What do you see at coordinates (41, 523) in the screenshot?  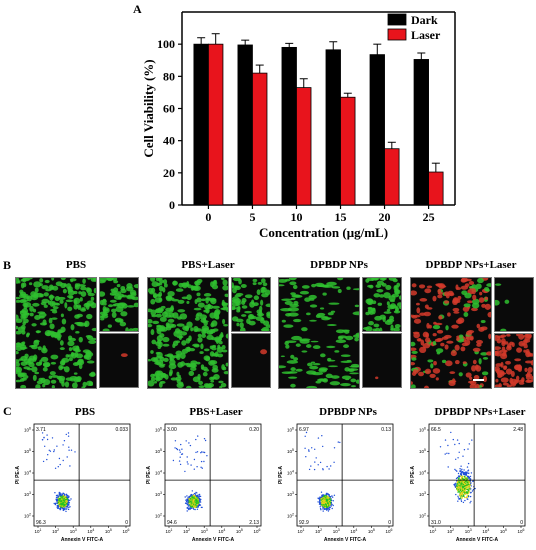 I see `quadrant-lower-left-value: 96.3` at bounding box center [41, 523].